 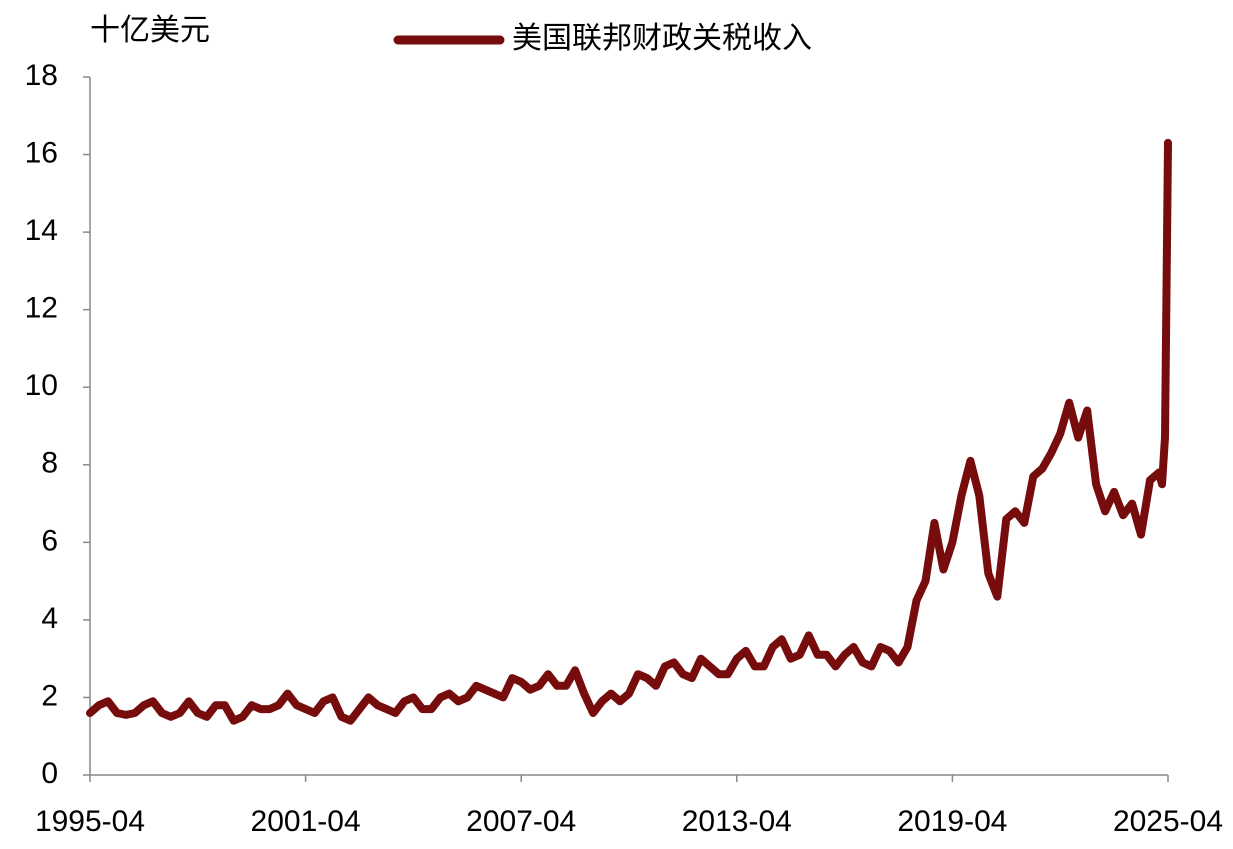 I want to click on x-tick-label: 2013-04, so click(x=737, y=821).